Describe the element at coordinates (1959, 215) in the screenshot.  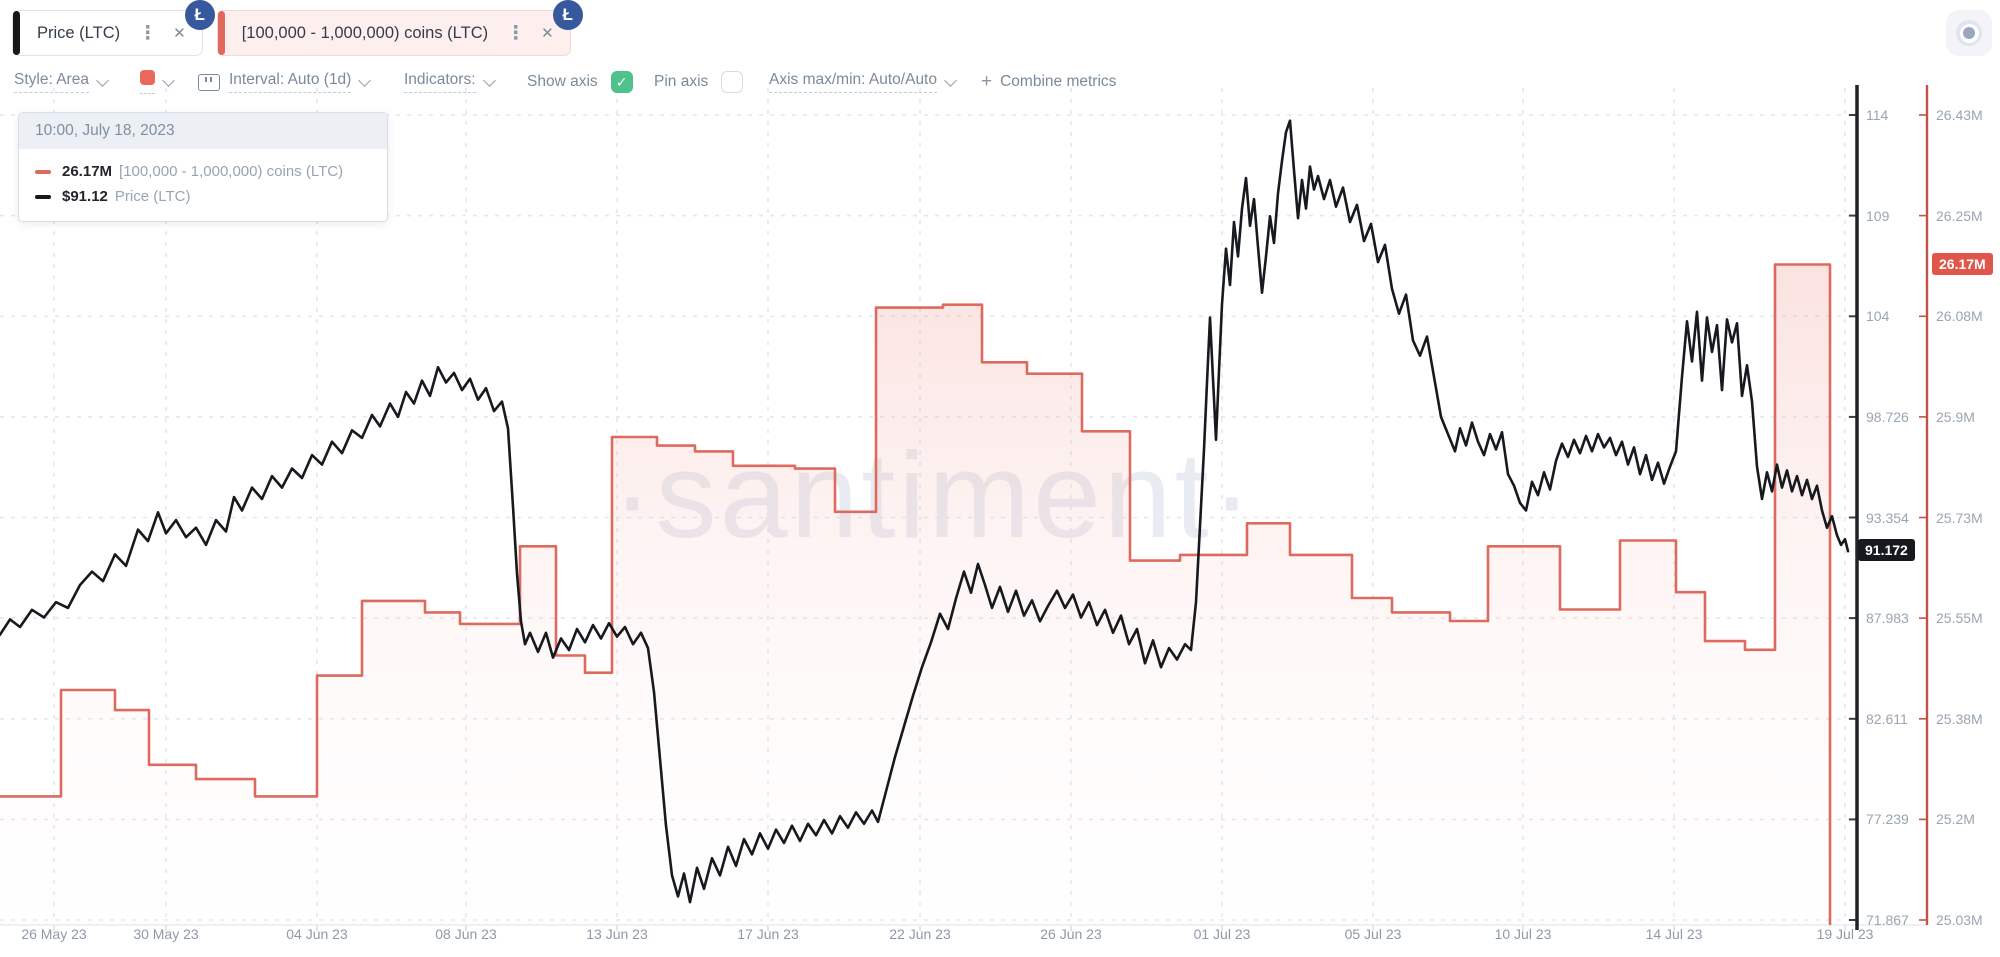
I see `supply-axis-tick-label: 26.25M` at that location.